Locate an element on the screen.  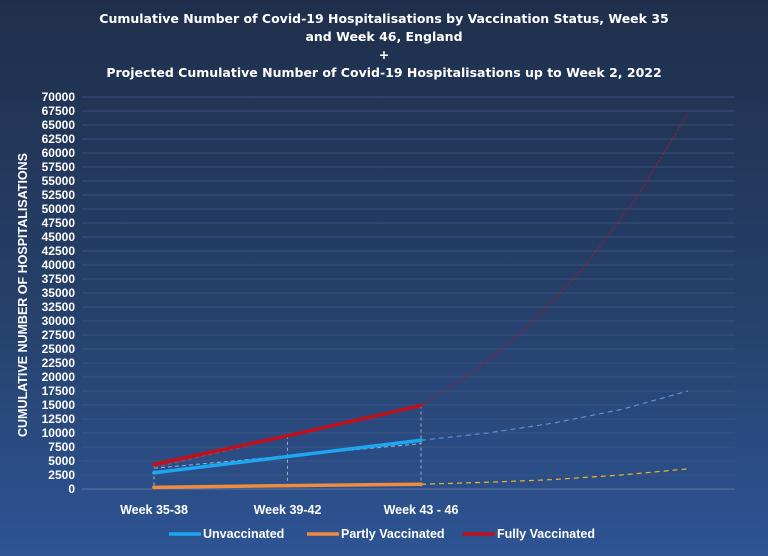
y-tick-label-7: 17500 is located at coordinates (59, 391).